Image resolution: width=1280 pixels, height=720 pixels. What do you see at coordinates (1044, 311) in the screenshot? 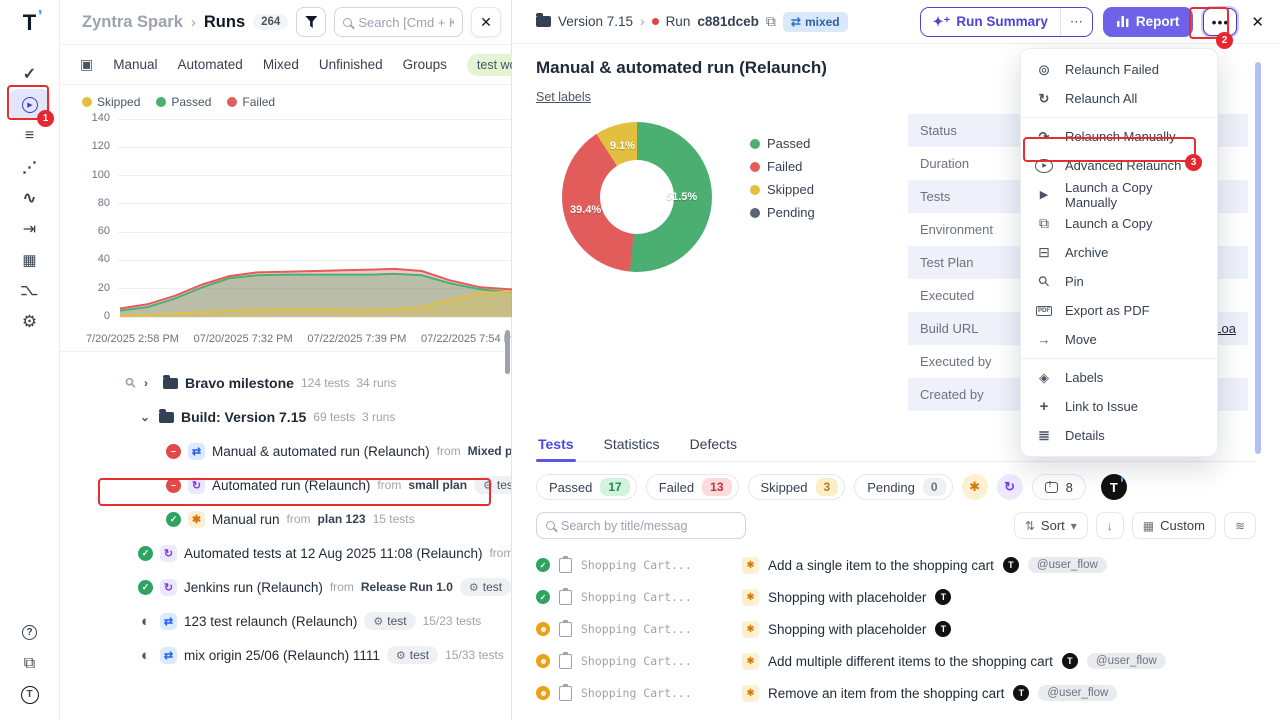
I see `pdf-icon` at bounding box center [1044, 311].